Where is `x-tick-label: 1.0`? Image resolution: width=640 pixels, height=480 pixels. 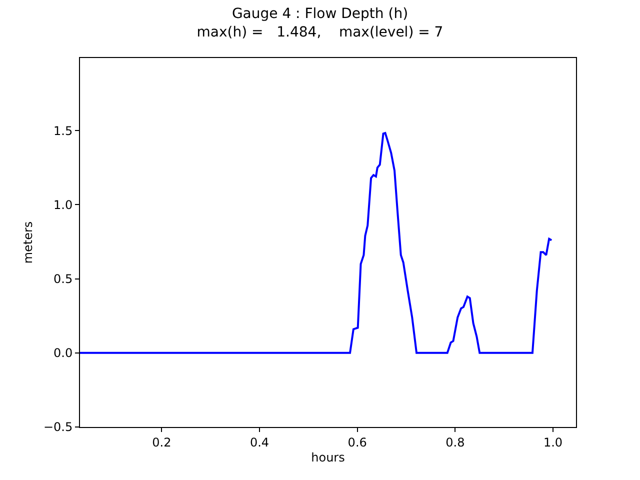 x-tick-label: 1.0 is located at coordinates (553, 442).